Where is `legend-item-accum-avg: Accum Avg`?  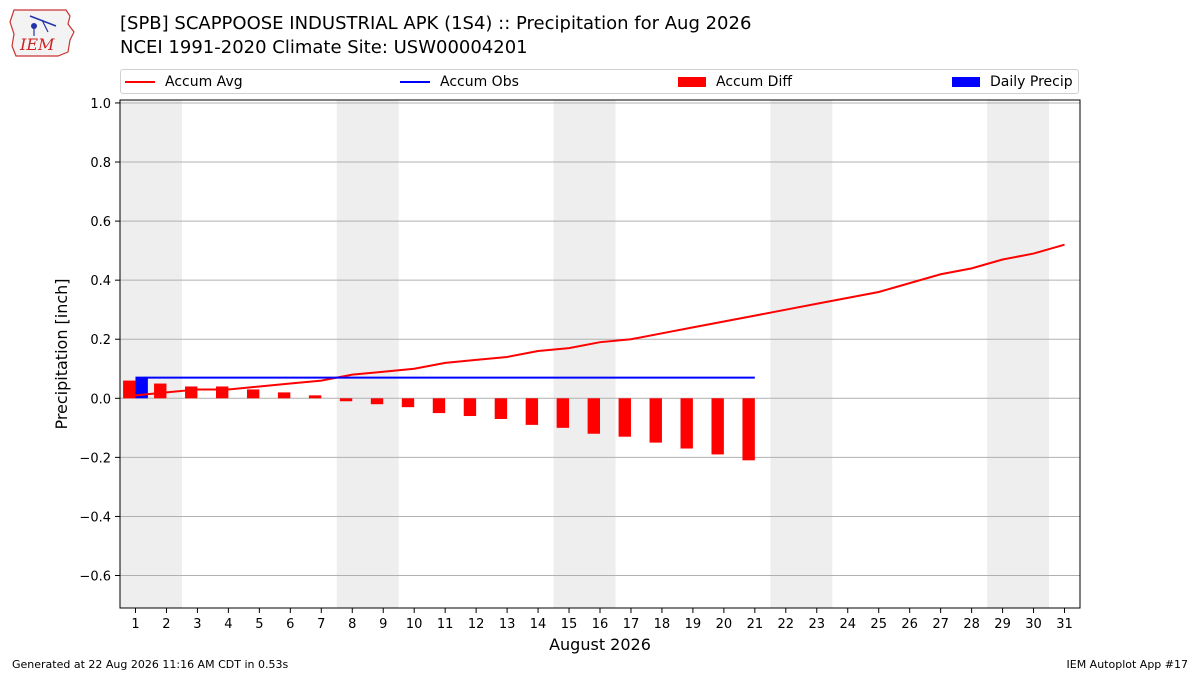
legend-item-accum-avg: Accum Avg is located at coordinates (184, 82).